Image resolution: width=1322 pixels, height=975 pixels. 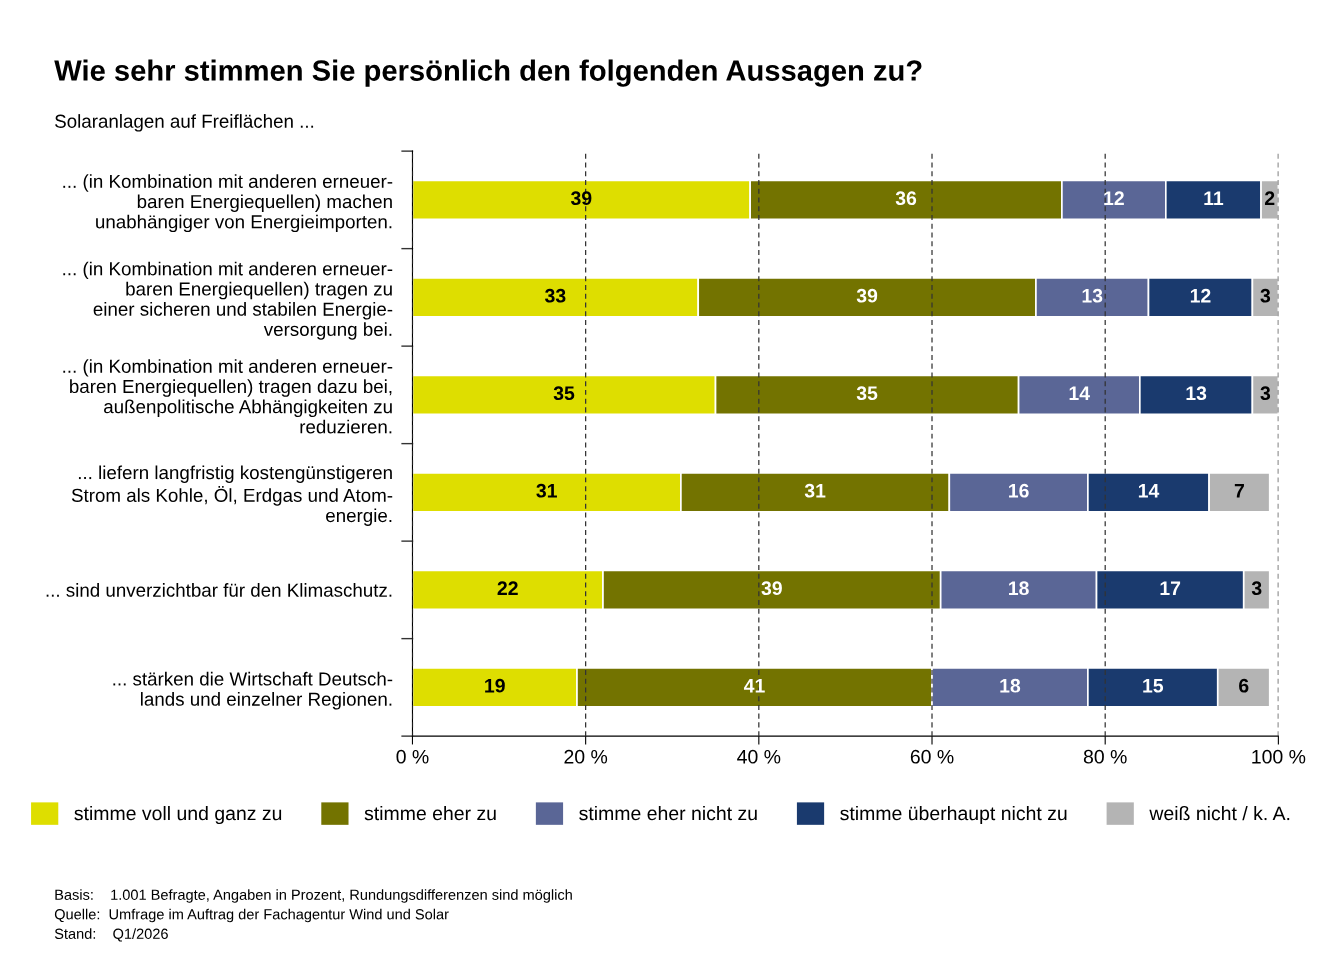 I want to click on legend-label: stimme eher nicht zu, so click(x=668, y=813).